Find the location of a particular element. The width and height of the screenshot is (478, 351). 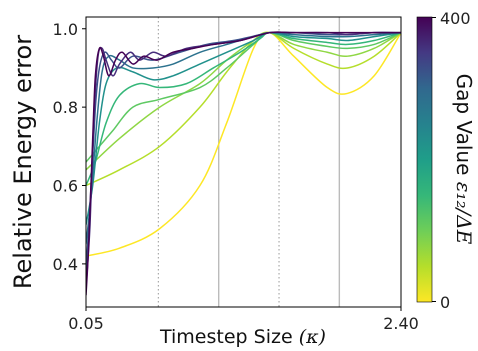

colorbar is located at coordinates (424, 159).